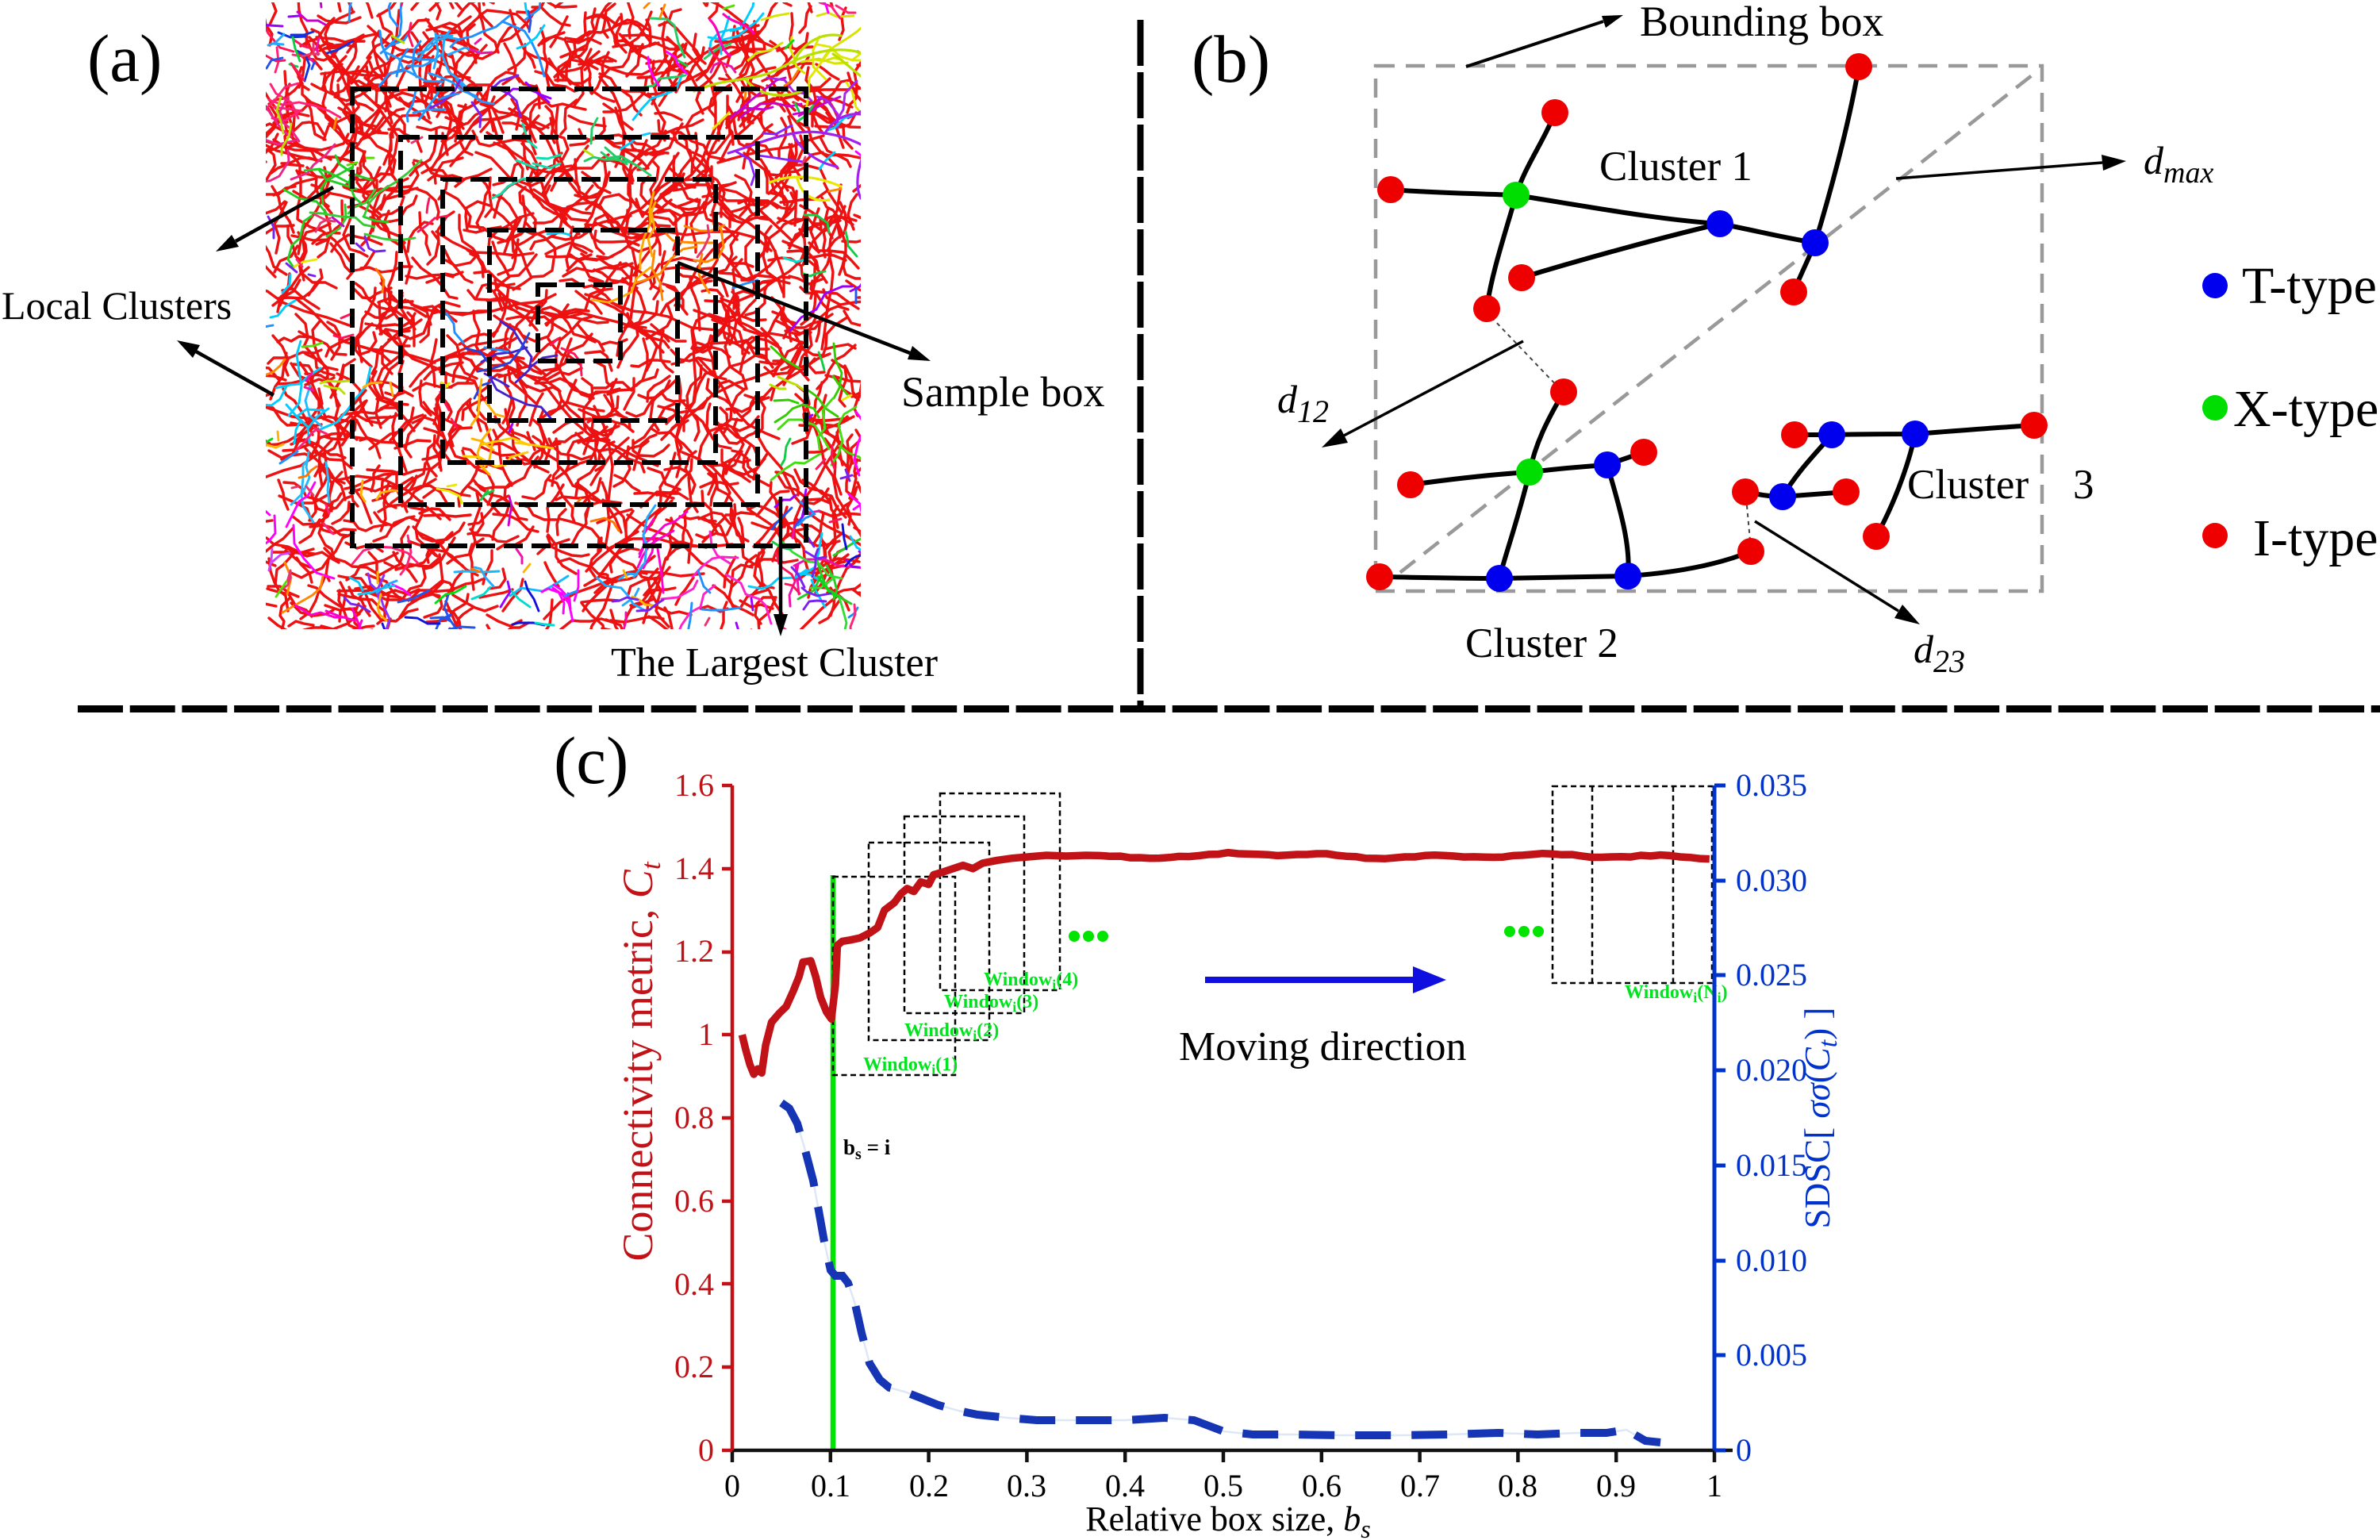  Describe the element at coordinates (1771, 1070) in the screenshot. I see `svg-text: 0.020` at that location.